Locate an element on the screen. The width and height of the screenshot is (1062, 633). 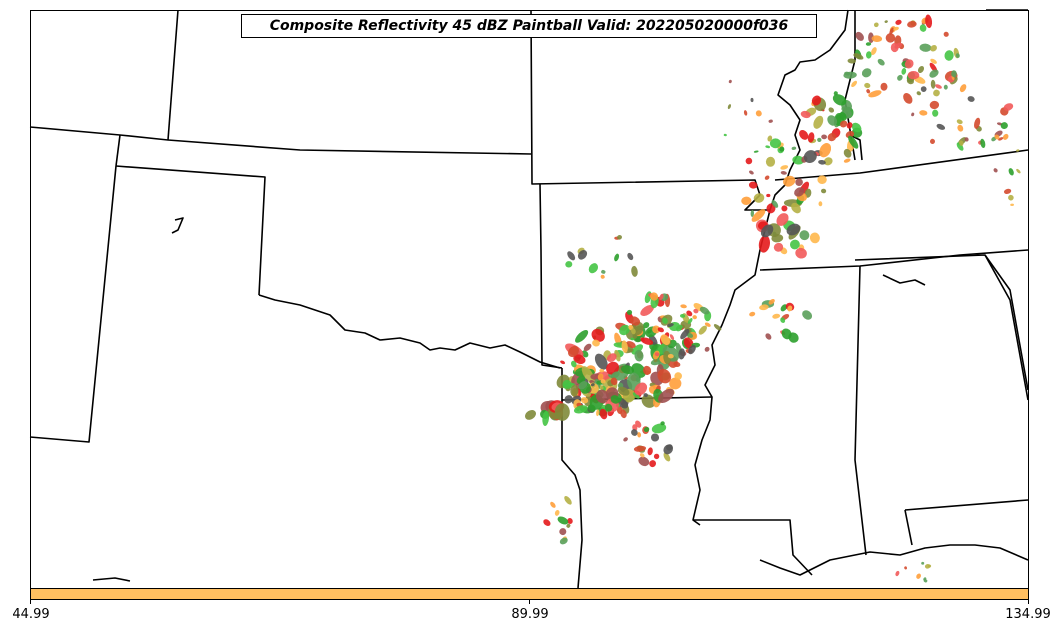
colorbar is located at coordinates (529, 594).